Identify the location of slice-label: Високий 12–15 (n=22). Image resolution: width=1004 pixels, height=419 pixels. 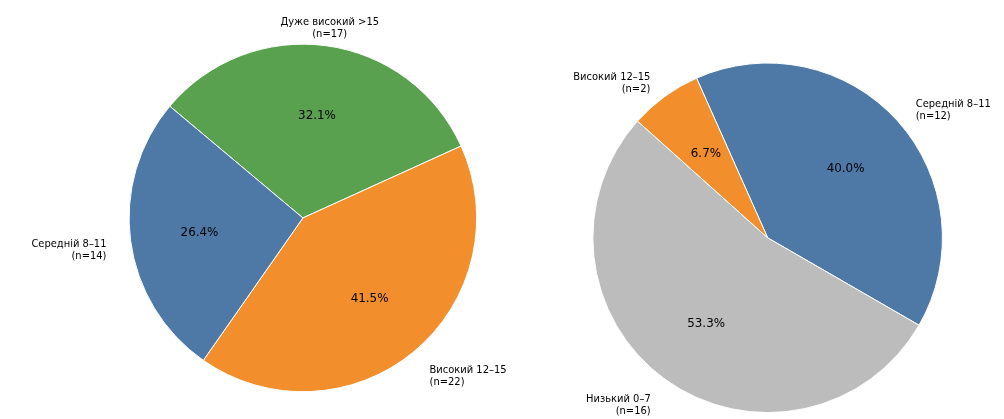
(468, 376).